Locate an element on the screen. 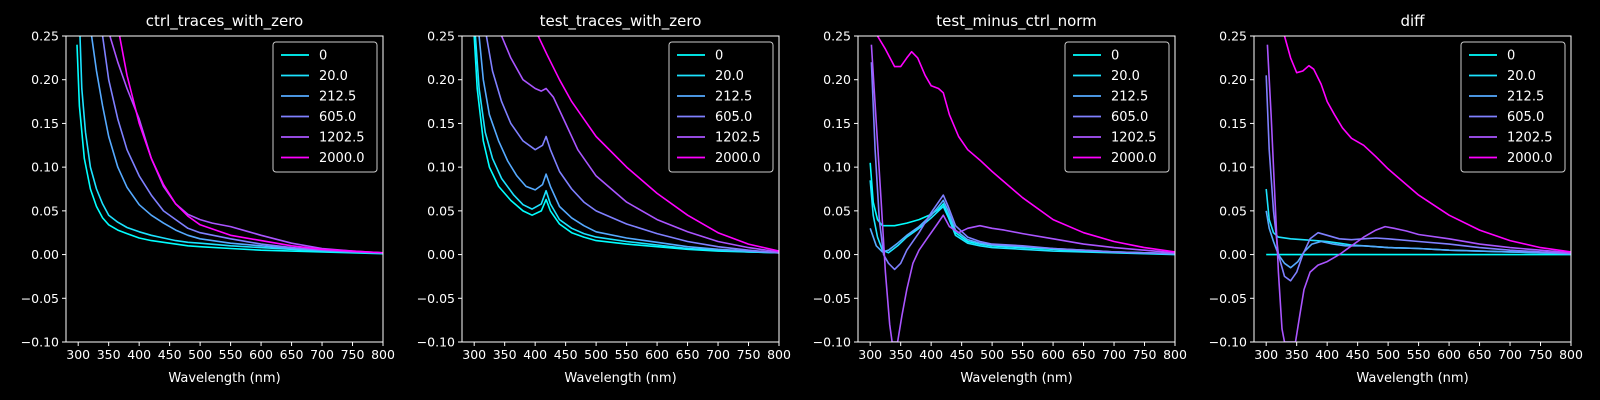 The height and width of the screenshot is (400, 1600). y-tick-label: 0.05 is located at coordinates (45, 210).